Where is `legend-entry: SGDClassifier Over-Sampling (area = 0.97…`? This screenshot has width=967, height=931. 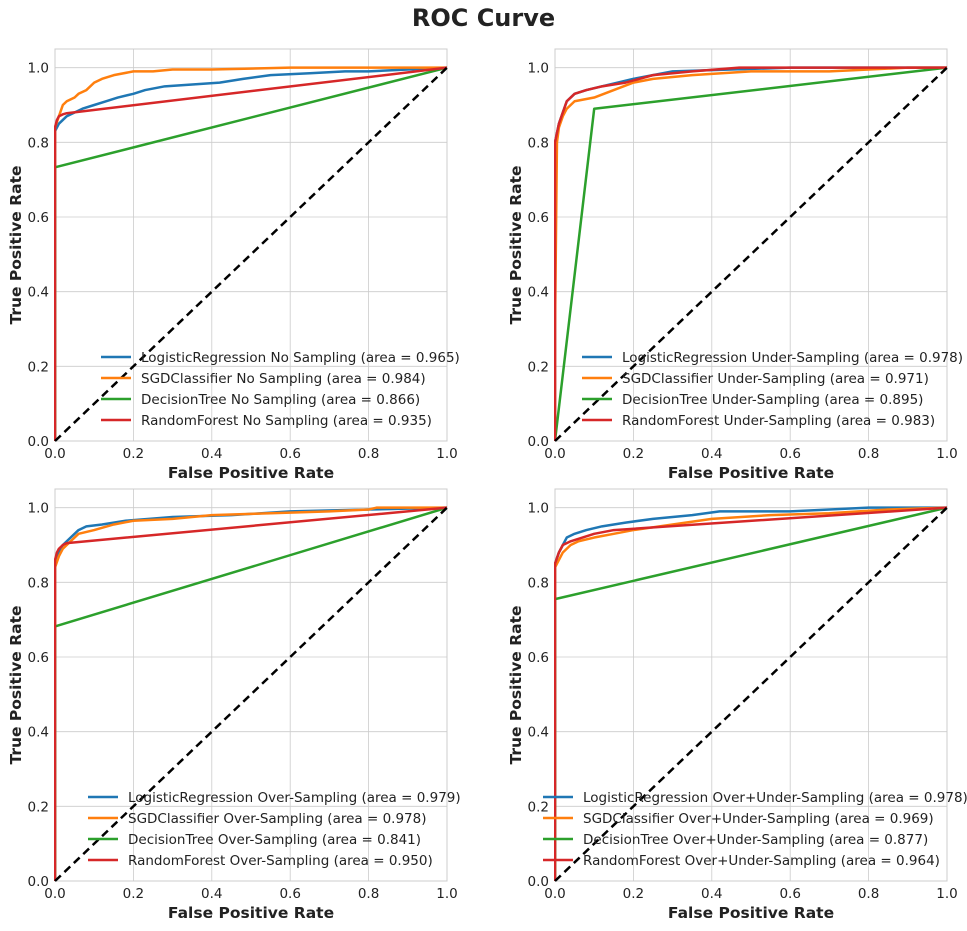
legend-entry: SGDClassifier Over-Sampling (area = 0.97… is located at coordinates (277, 819).